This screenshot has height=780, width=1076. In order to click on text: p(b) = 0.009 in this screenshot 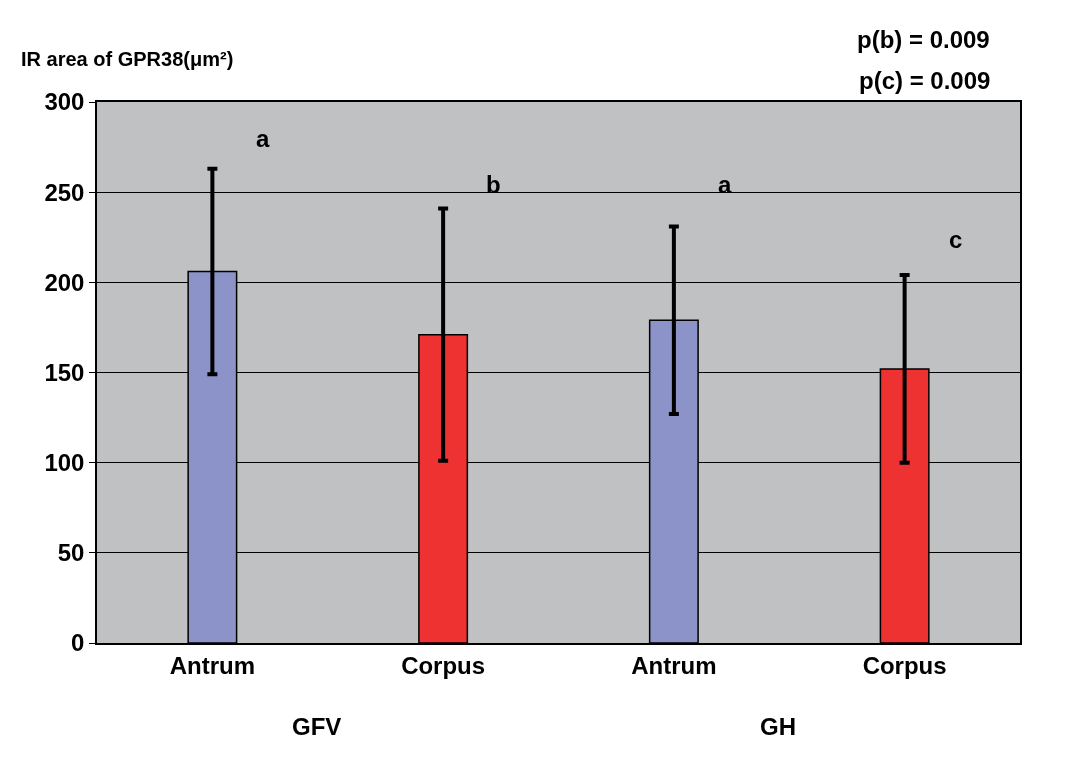, I will do `click(923, 39)`.